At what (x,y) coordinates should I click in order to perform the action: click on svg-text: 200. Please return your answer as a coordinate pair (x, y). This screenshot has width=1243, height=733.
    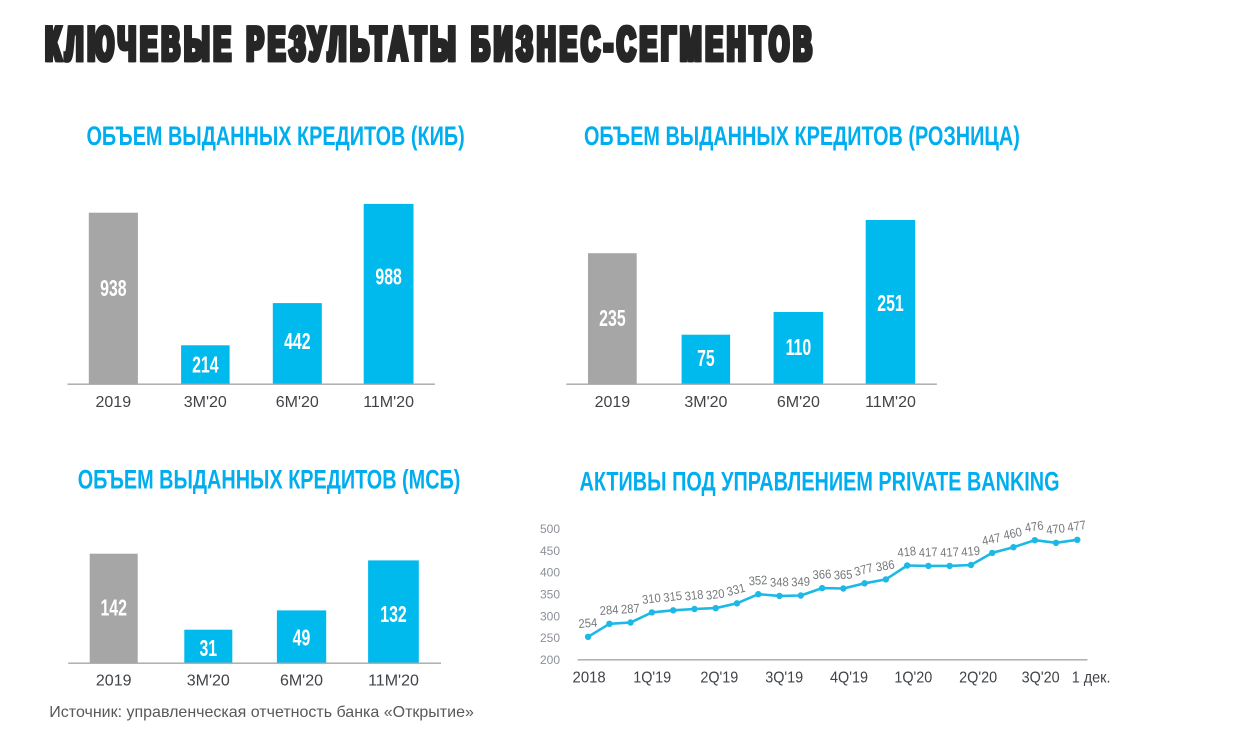
    Looking at the image, I should click on (550, 660).